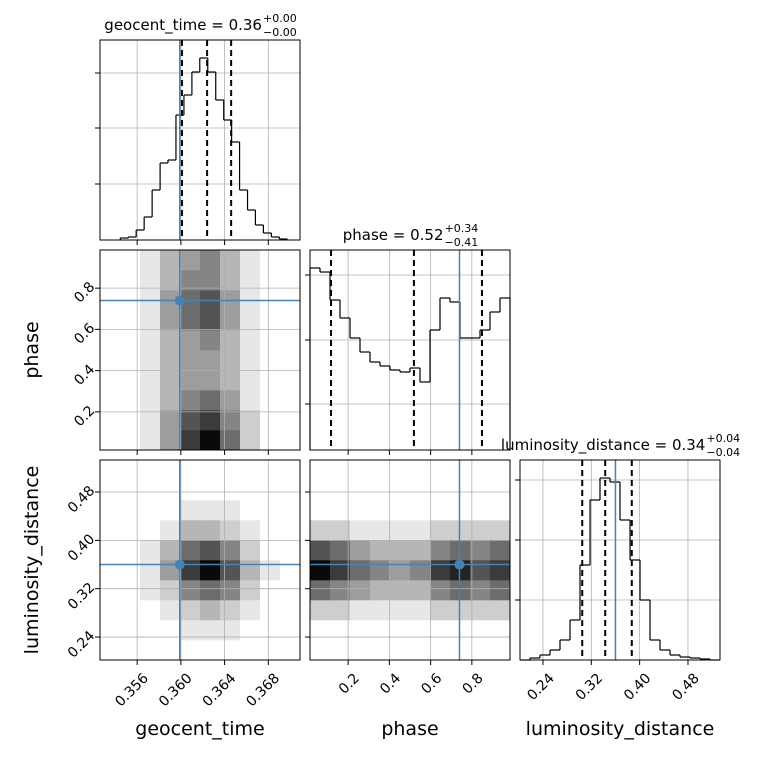  Describe the element at coordinates (393, 235) in the screenshot. I see `panel-title: phase = 0.52` at that location.